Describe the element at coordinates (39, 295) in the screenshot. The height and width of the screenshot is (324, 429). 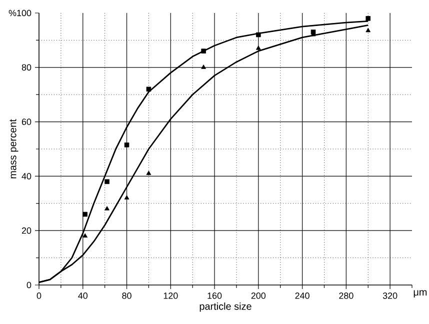
I see `x-tick-label: 0` at that location.